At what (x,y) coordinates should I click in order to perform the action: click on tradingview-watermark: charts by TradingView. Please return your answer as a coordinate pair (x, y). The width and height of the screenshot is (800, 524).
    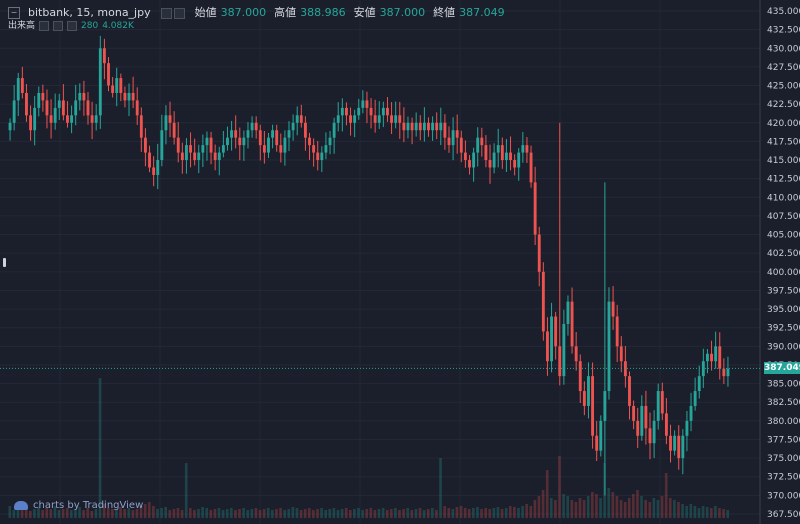
    Looking at the image, I should click on (78, 505).